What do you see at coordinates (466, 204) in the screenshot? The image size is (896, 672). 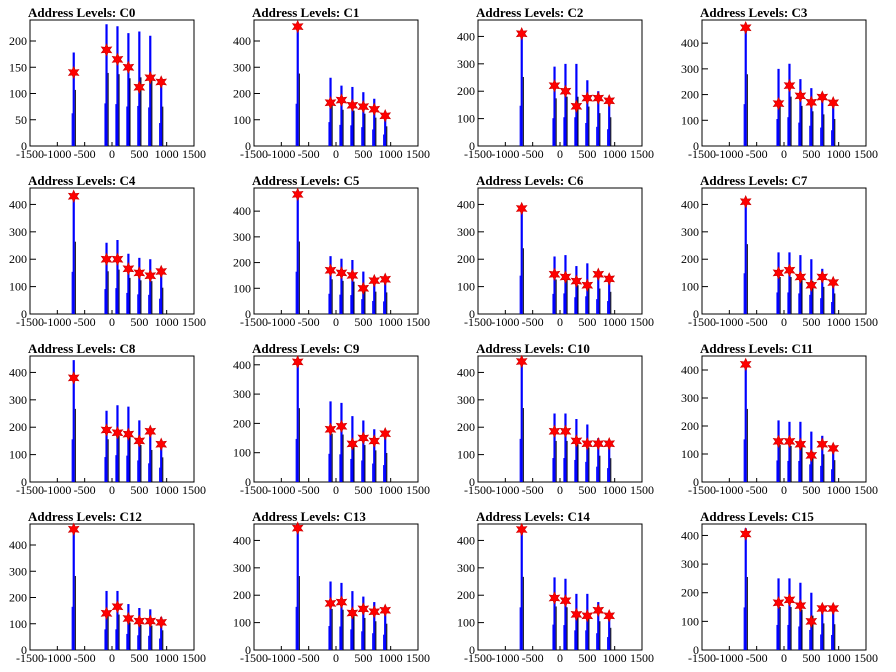 I see `y-tick-label: 400` at bounding box center [466, 204].